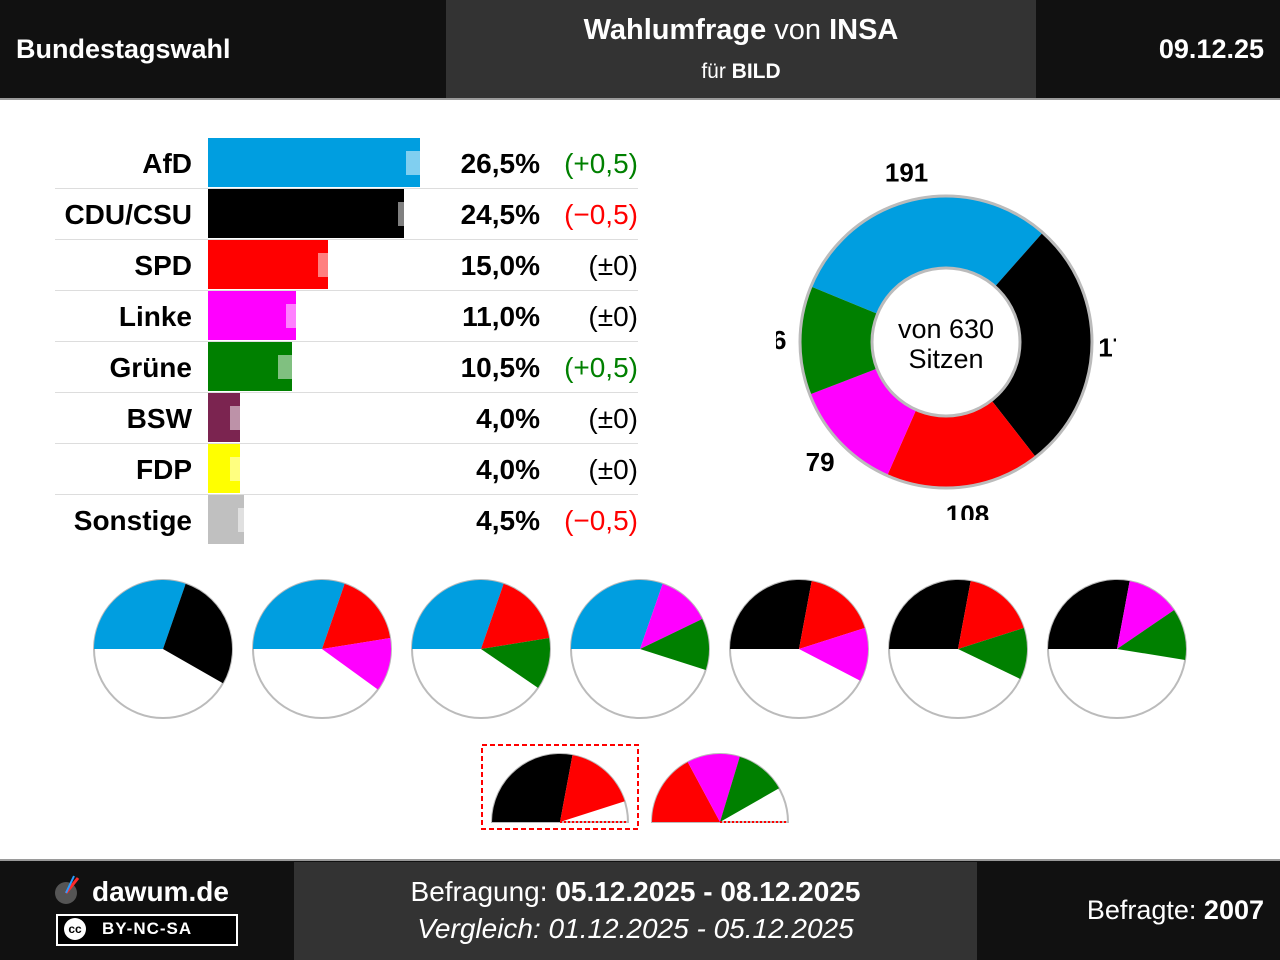 The height and width of the screenshot is (960, 1280). I want to click on footer-divider, so click(640, 860).